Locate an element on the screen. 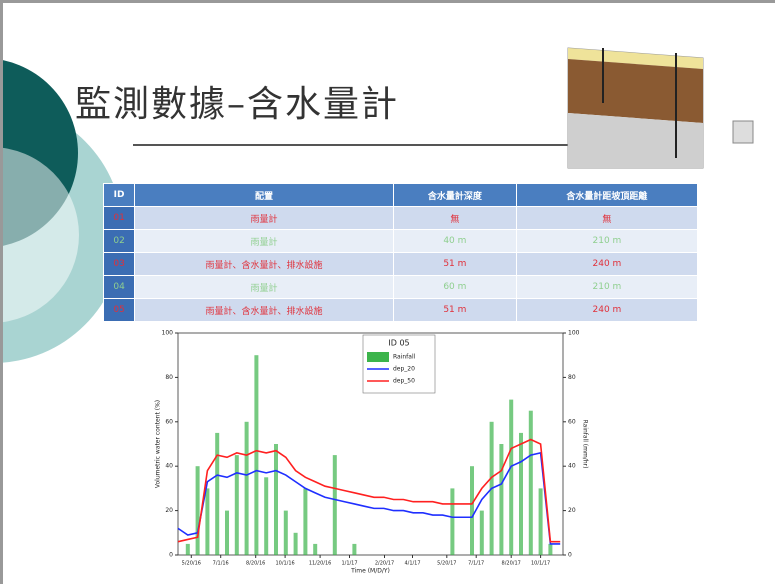  y-tick-label: 80 is located at coordinates (169, 377).